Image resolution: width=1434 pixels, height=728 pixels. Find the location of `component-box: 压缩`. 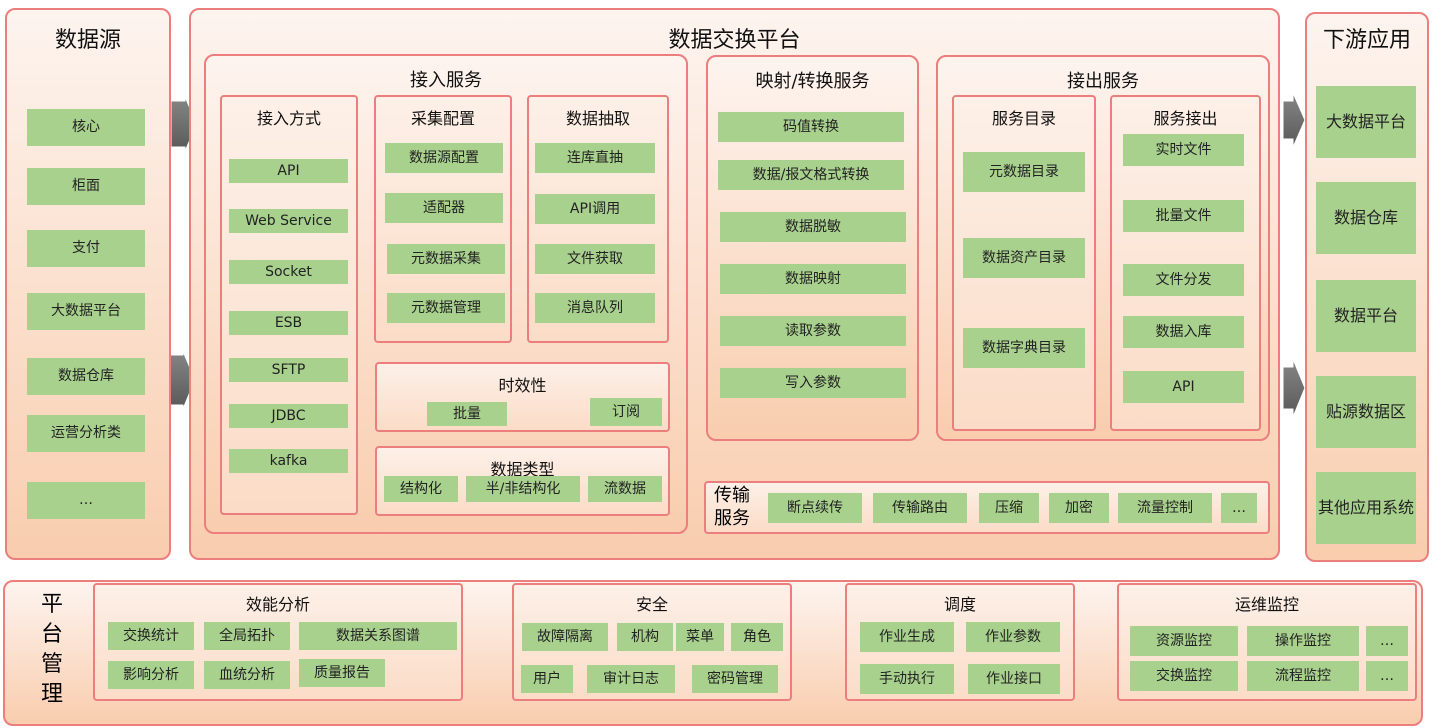

component-box: 压缩 is located at coordinates (1009, 508).